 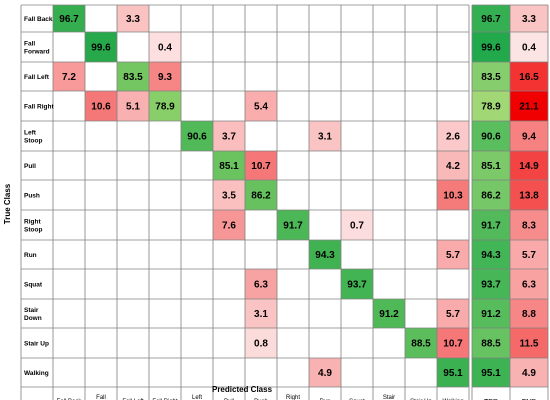 I want to click on cell-value: 88.5, so click(x=421, y=344).